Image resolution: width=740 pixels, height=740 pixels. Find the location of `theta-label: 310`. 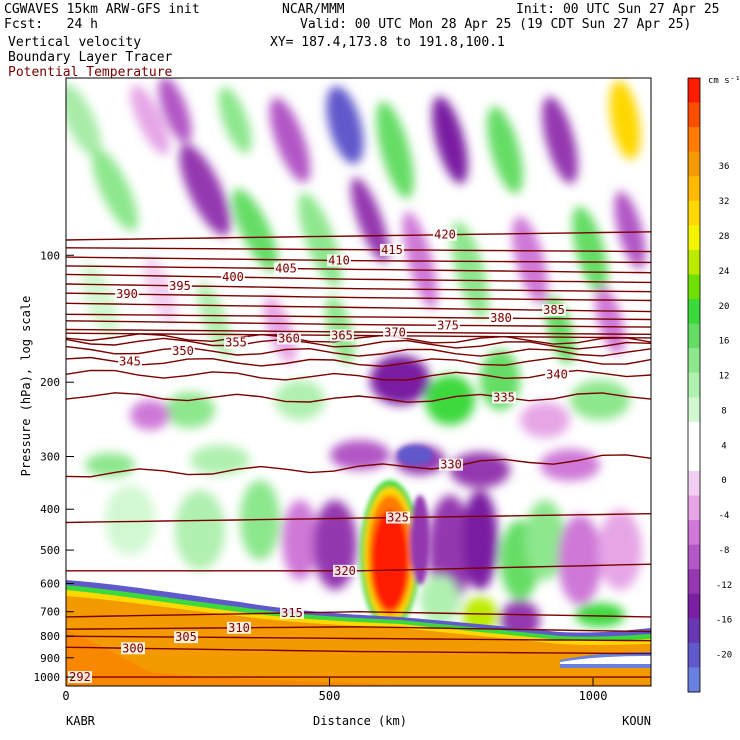

theta-label: 310 is located at coordinates (239, 628).